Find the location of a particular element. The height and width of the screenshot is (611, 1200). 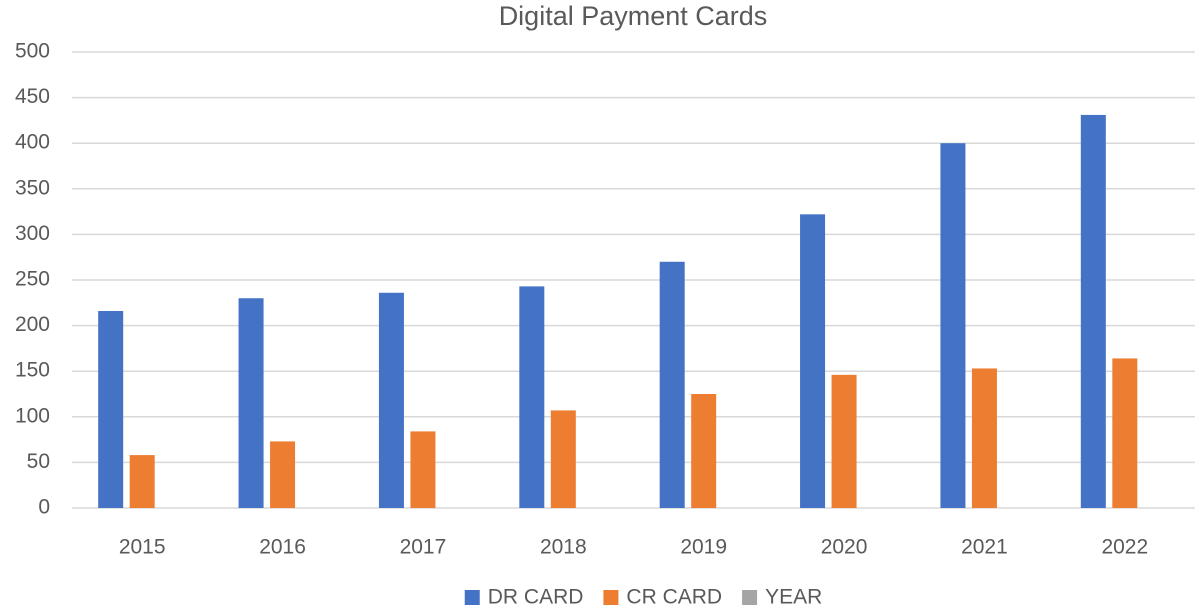

y-tick-label: 50 is located at coordinates (38, 461).